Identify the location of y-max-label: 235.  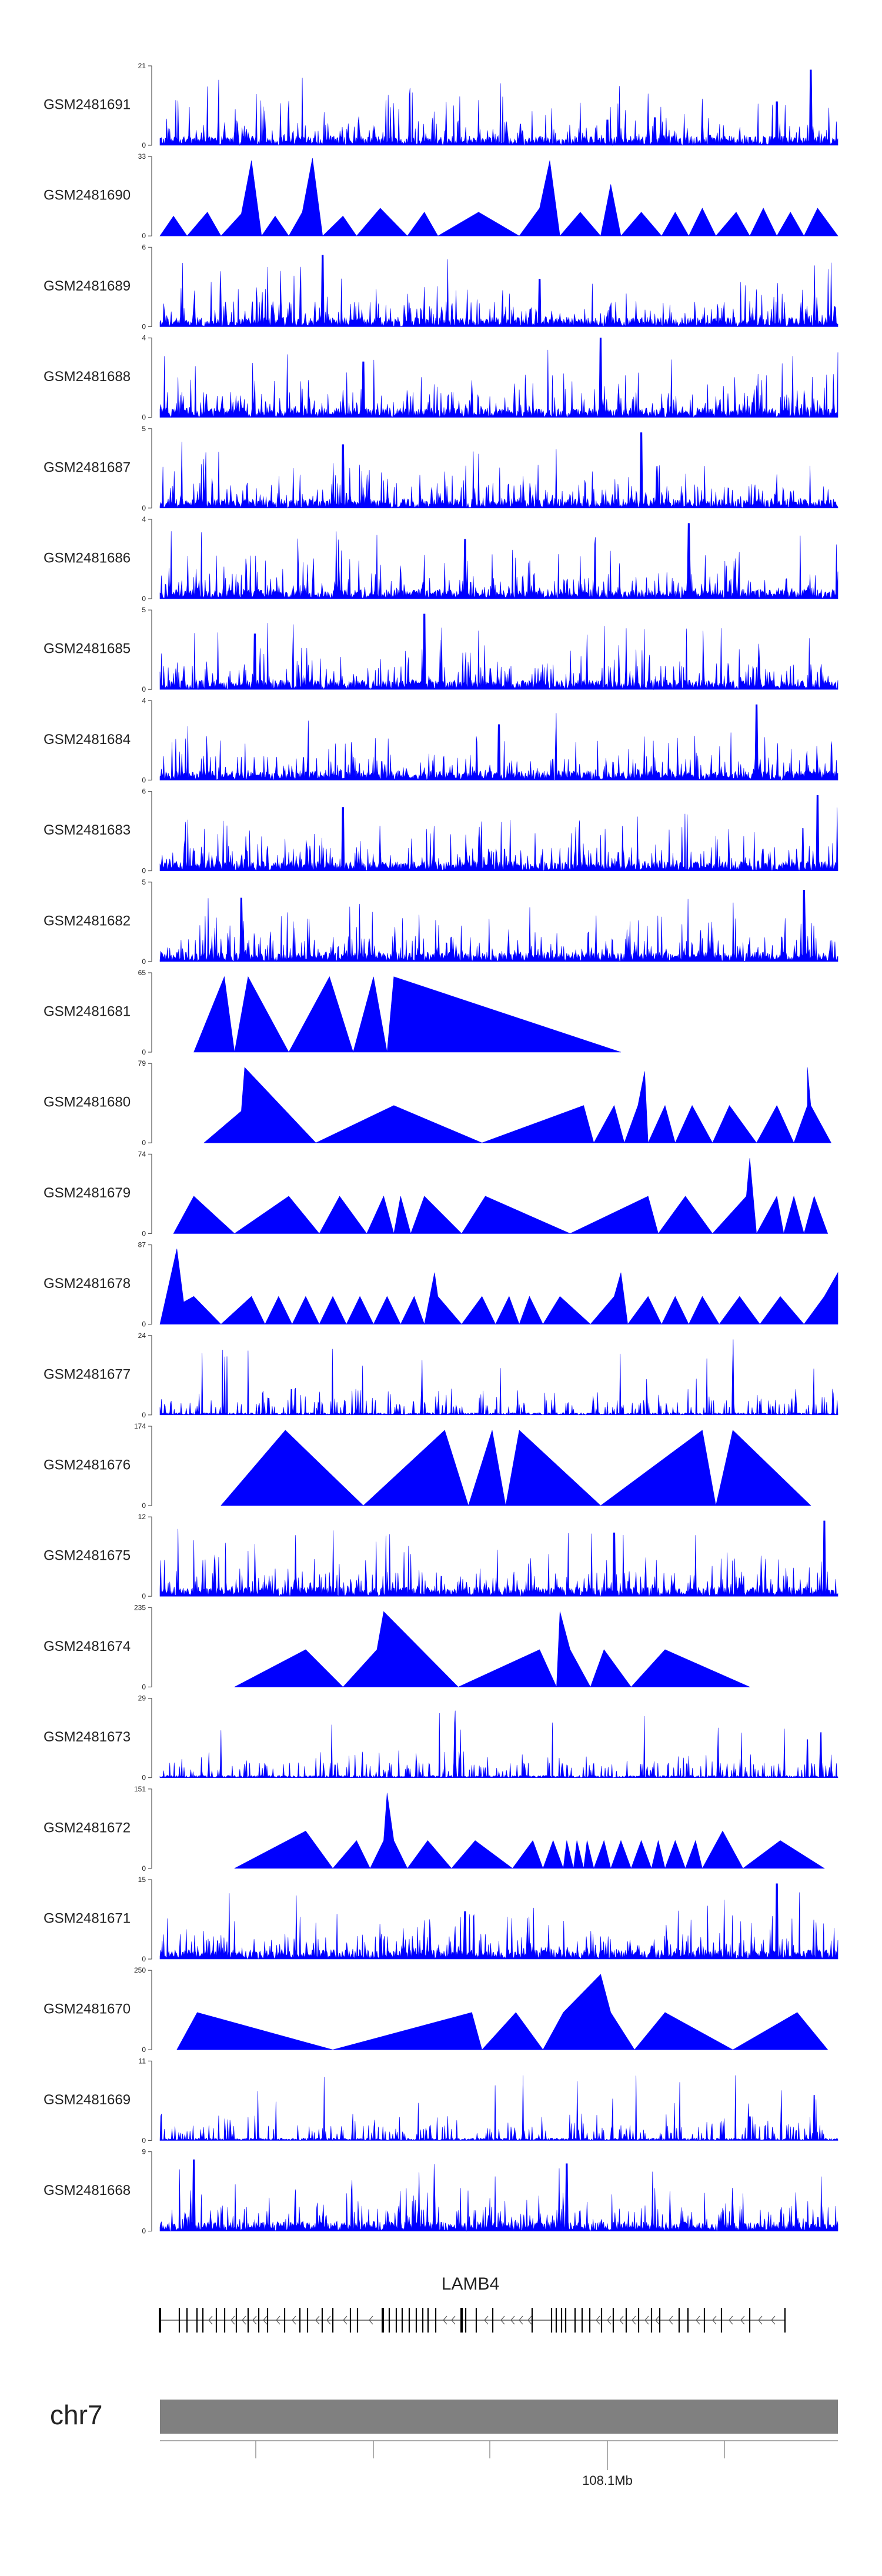
(140, 1607).